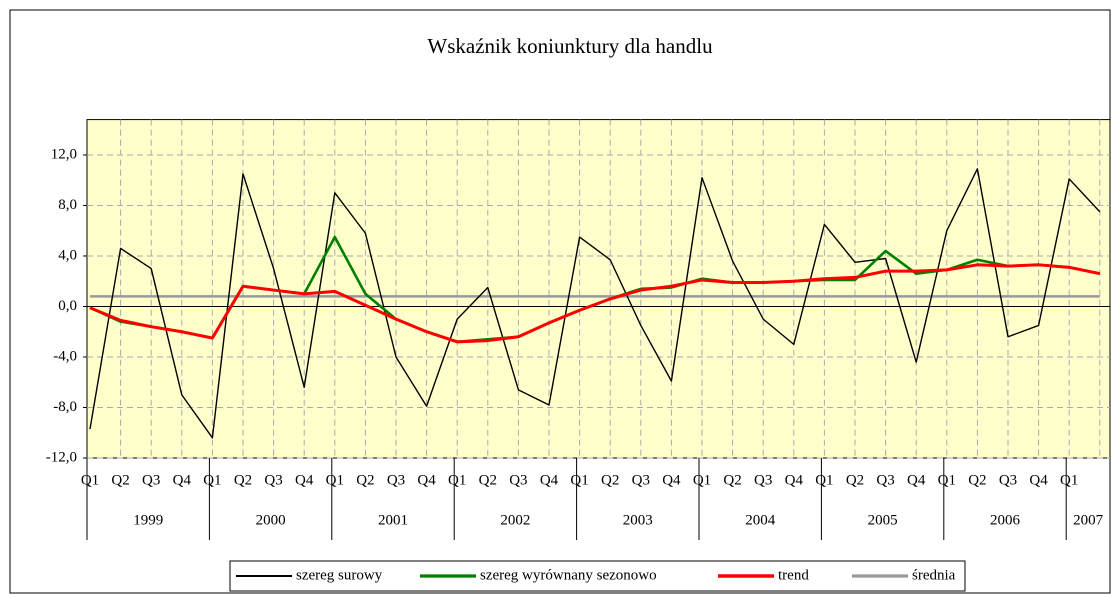 This screenshot has width=1111, height=594. I want to click on year-label: 2004, so click(760, 520).